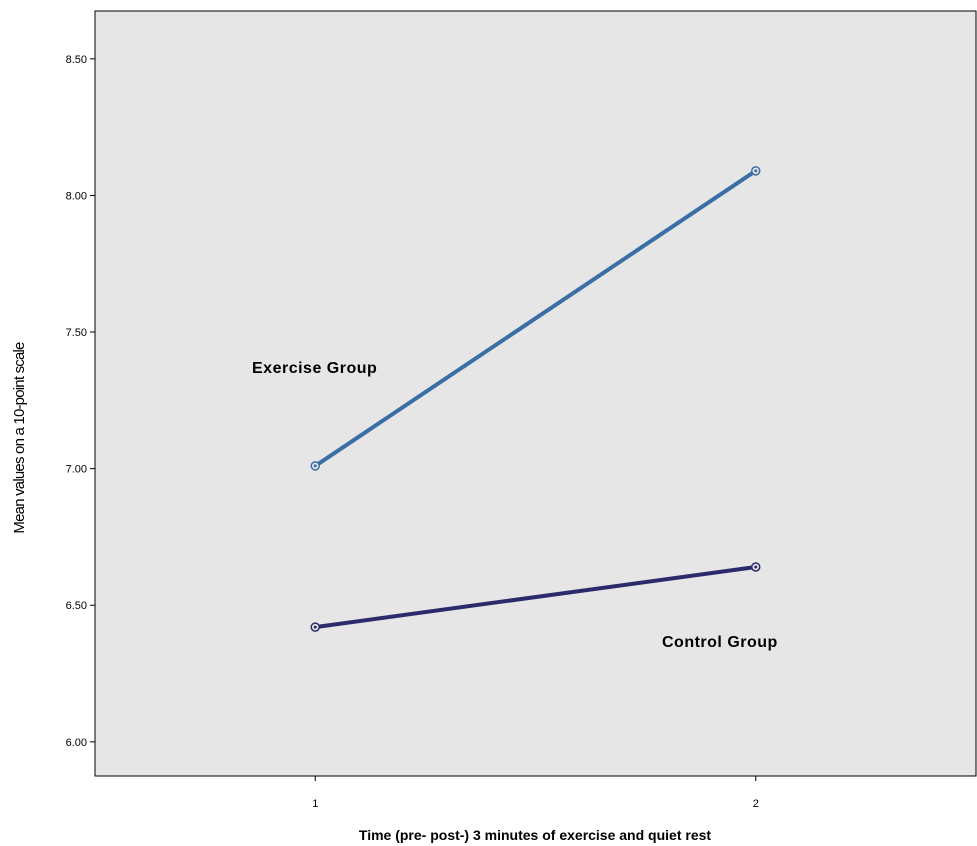 This screenshot has height=846, width=977. I want to click on series-label-exercise-group: Exercise Group, so click(314, 368).